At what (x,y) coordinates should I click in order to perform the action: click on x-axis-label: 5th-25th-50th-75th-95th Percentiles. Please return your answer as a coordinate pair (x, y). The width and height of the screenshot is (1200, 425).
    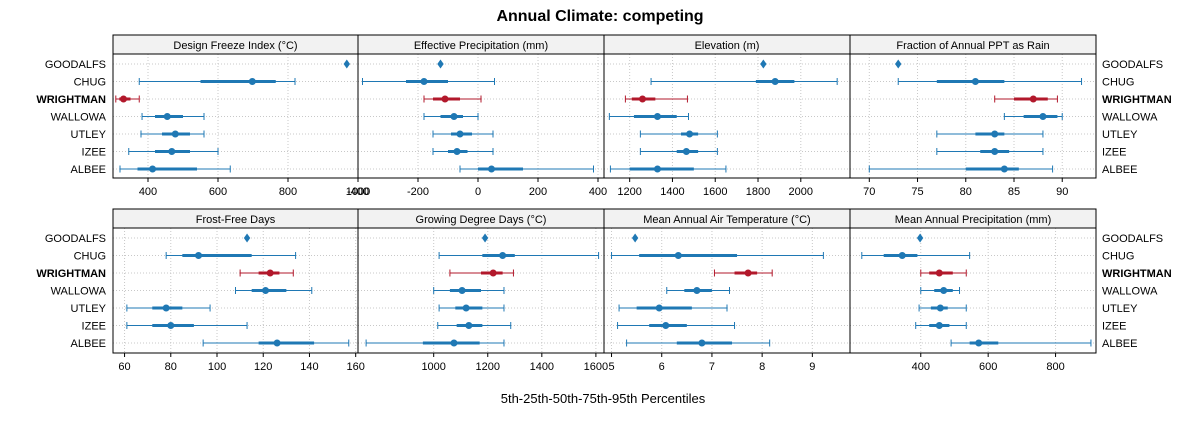
    Looking at the image, I should click on (603, 398).